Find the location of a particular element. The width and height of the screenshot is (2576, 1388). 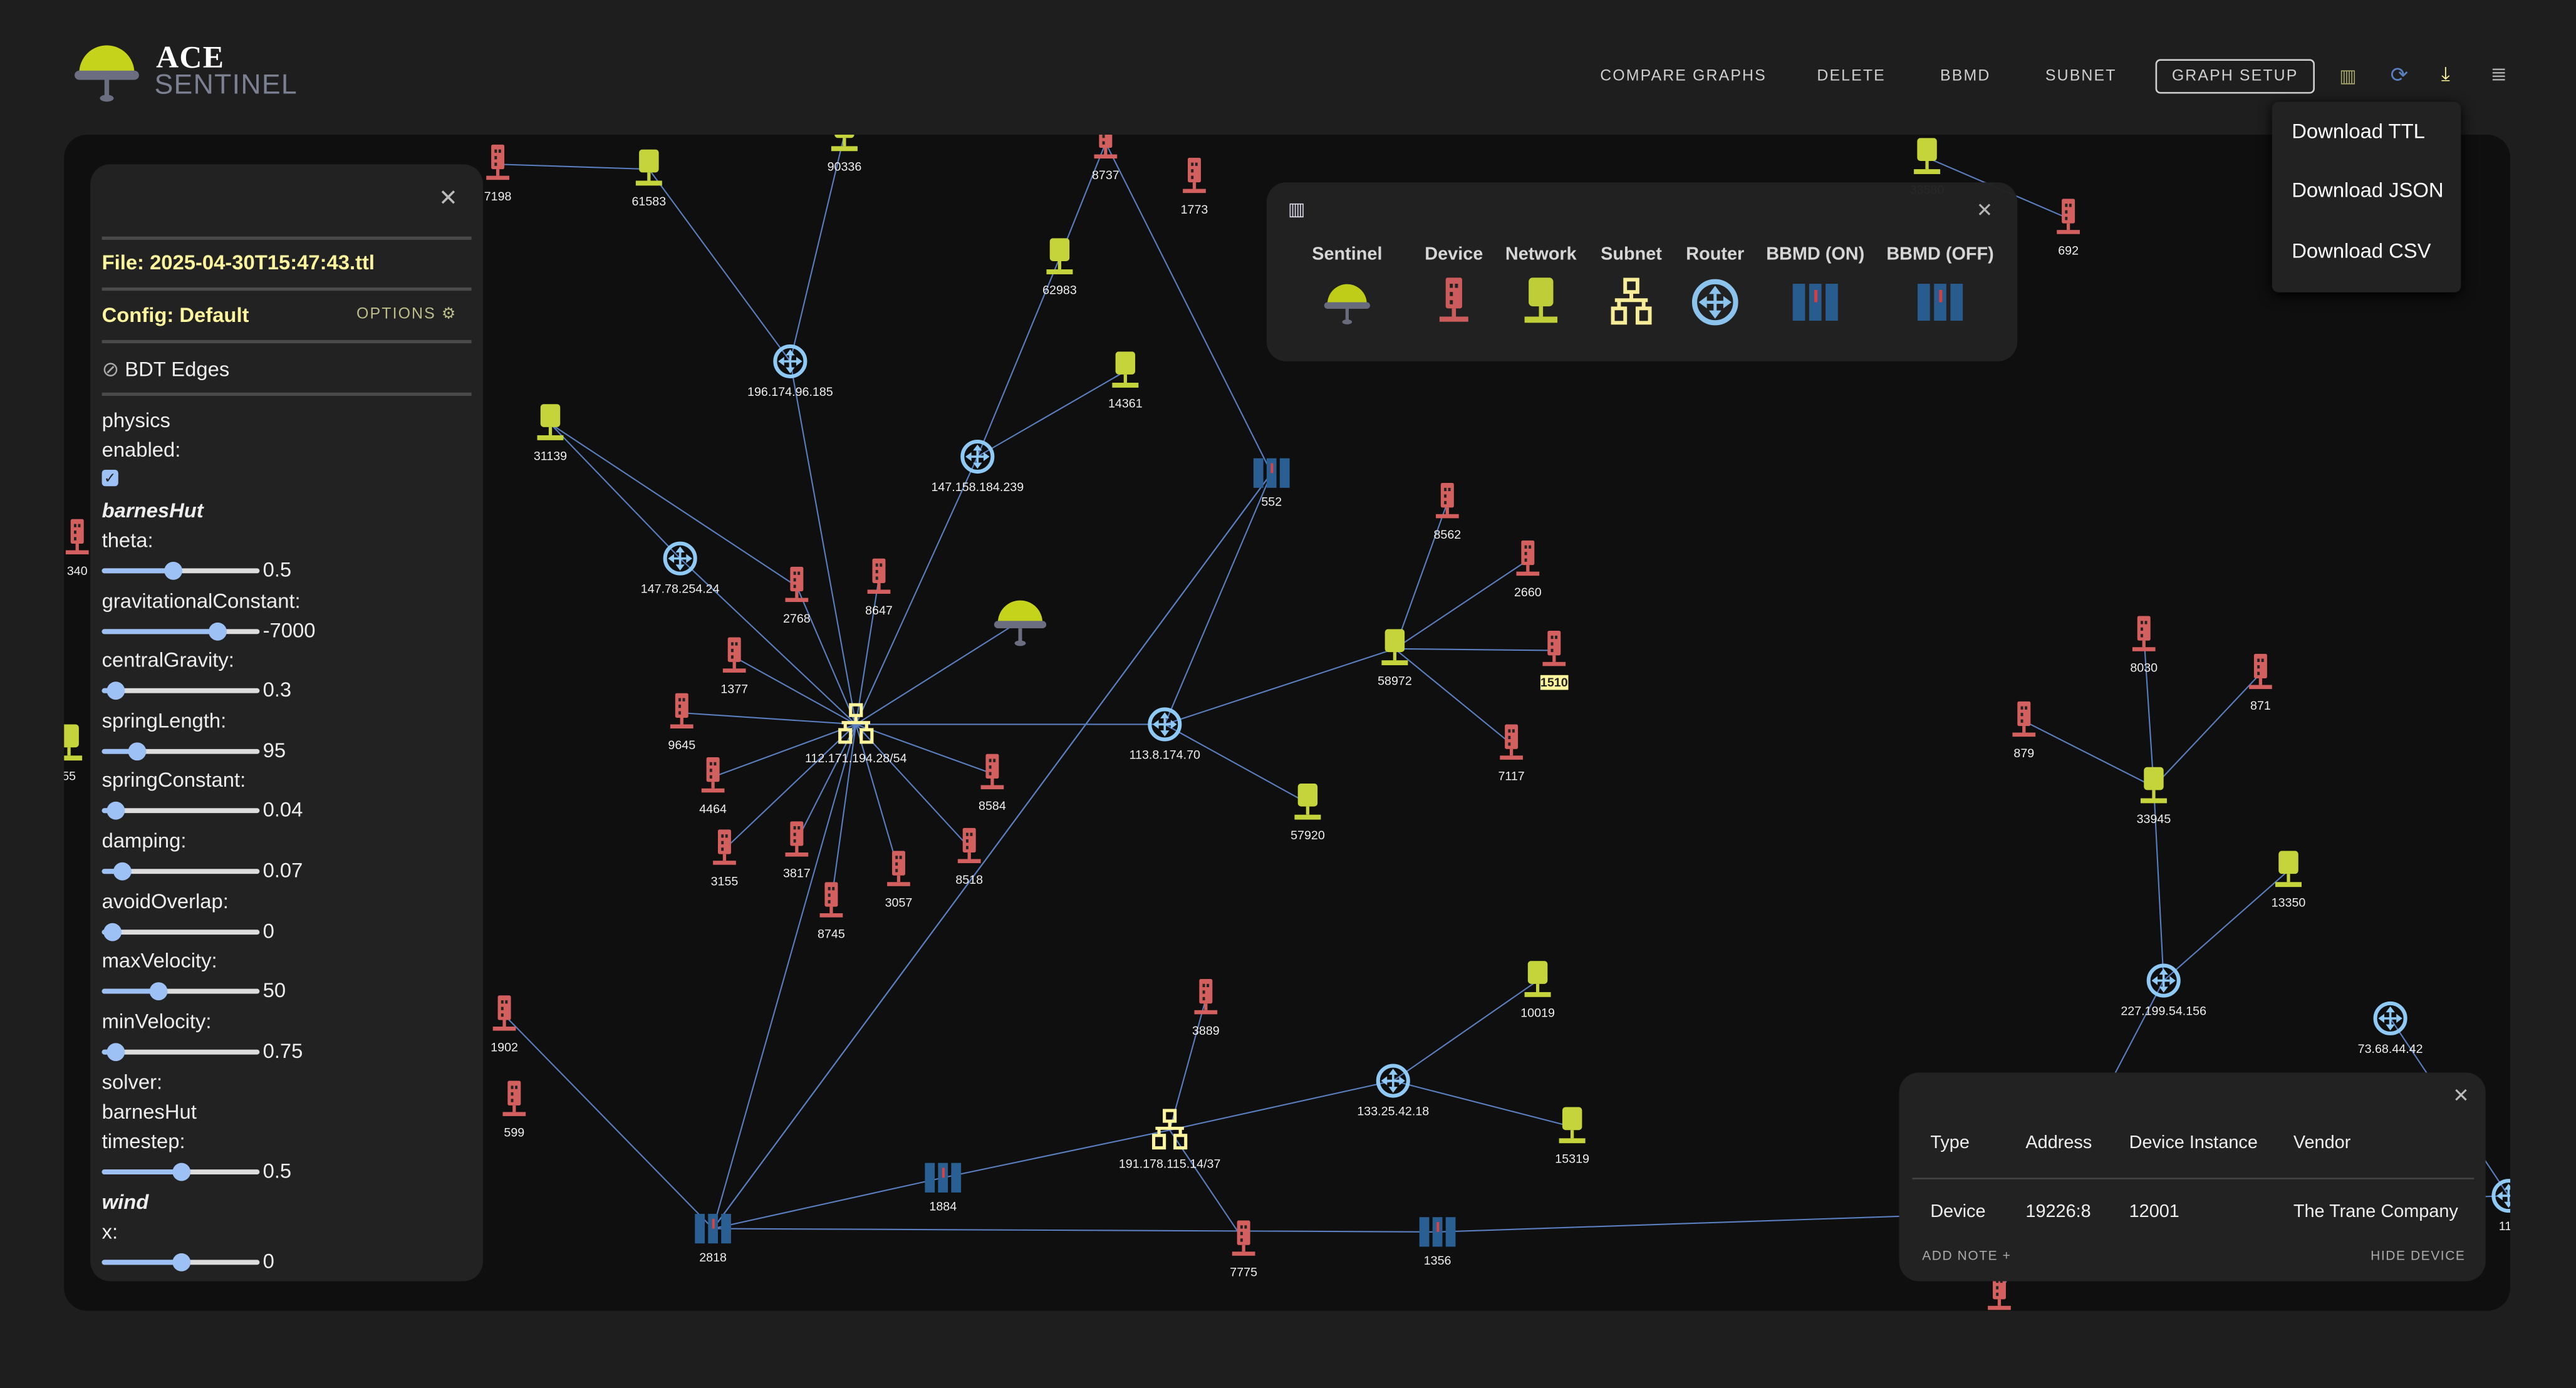

graph-node-sentinel is located at coordinates (1020, 621).